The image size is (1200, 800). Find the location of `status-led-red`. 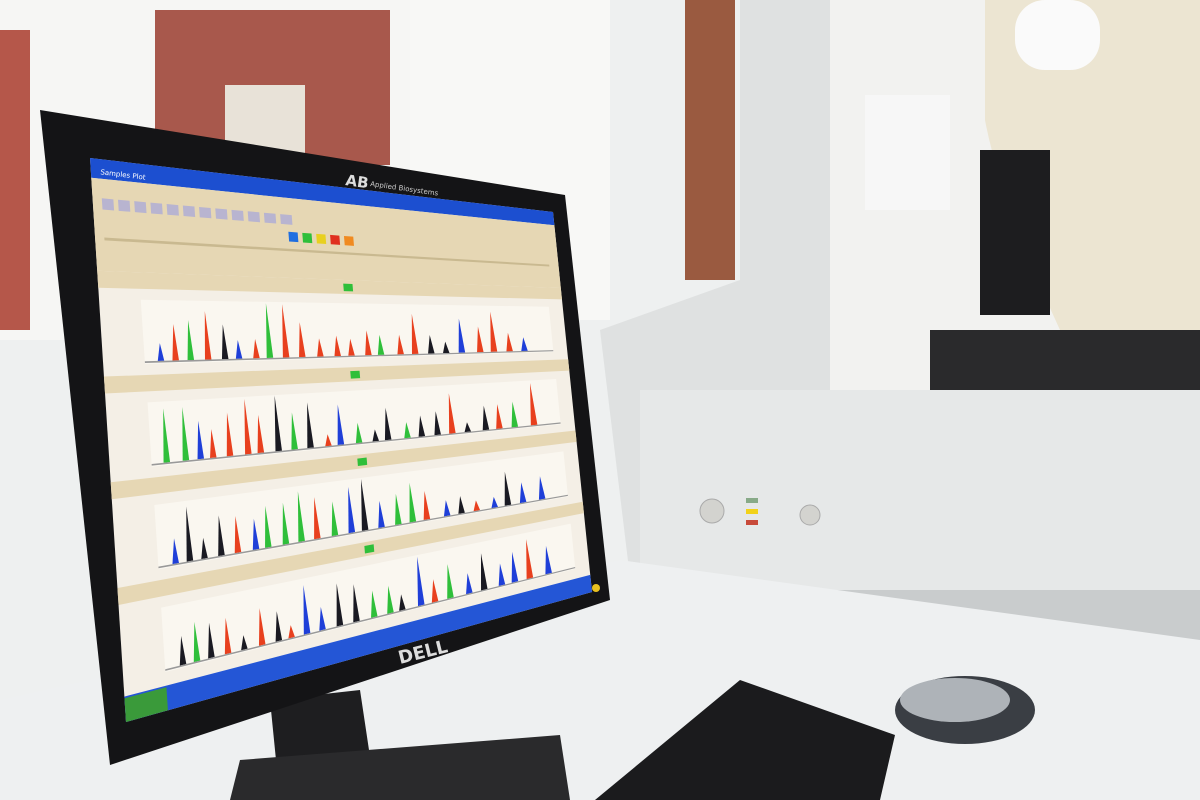

status-led-red is located at coordinates (752, 522).